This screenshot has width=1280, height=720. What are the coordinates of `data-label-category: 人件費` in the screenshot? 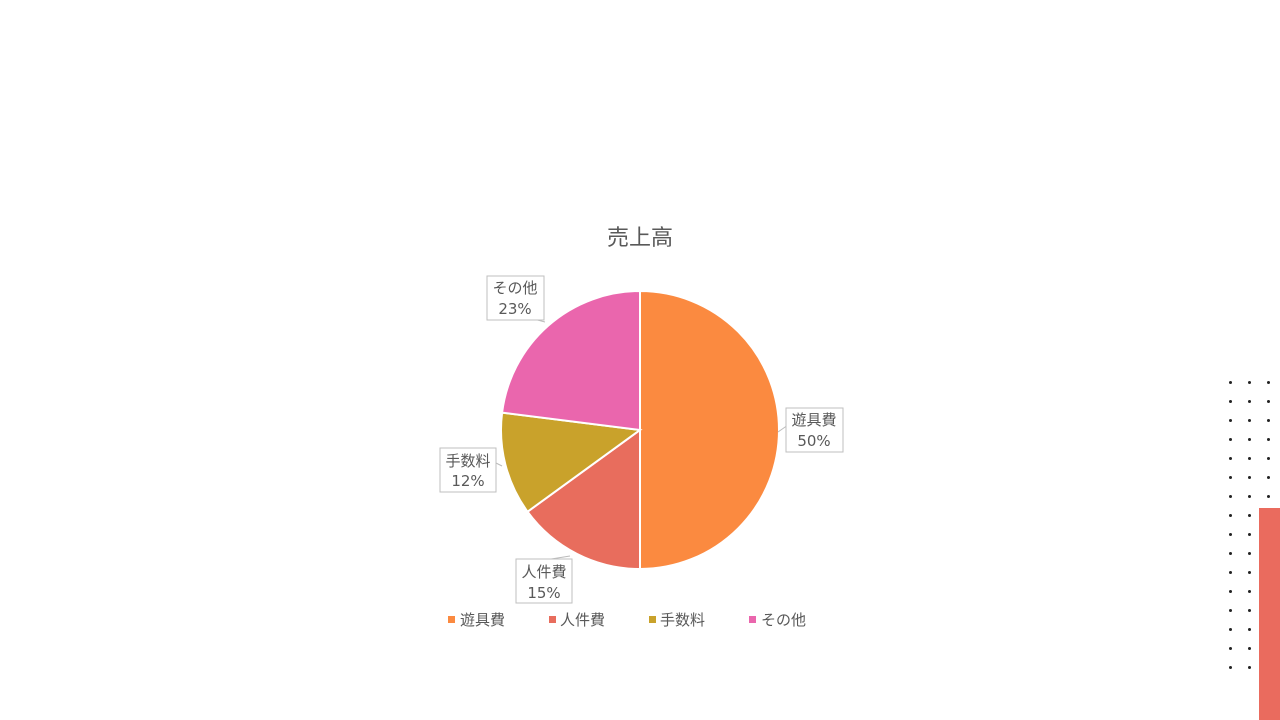 It's located at (543, 572).